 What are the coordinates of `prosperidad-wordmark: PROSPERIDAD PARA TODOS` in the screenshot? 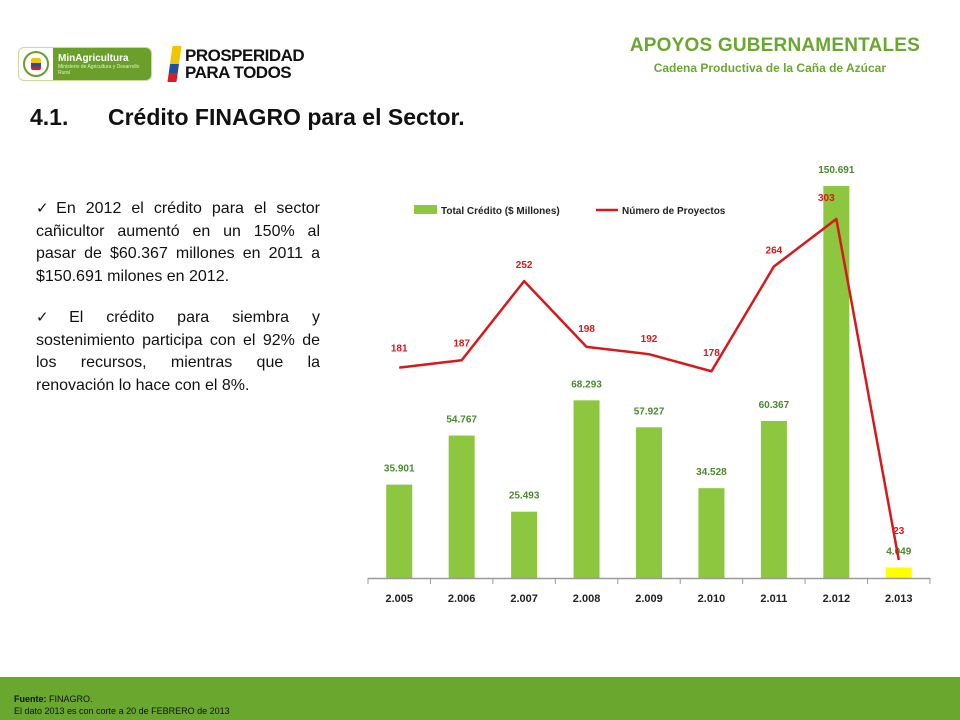 It's located at (245, 64).